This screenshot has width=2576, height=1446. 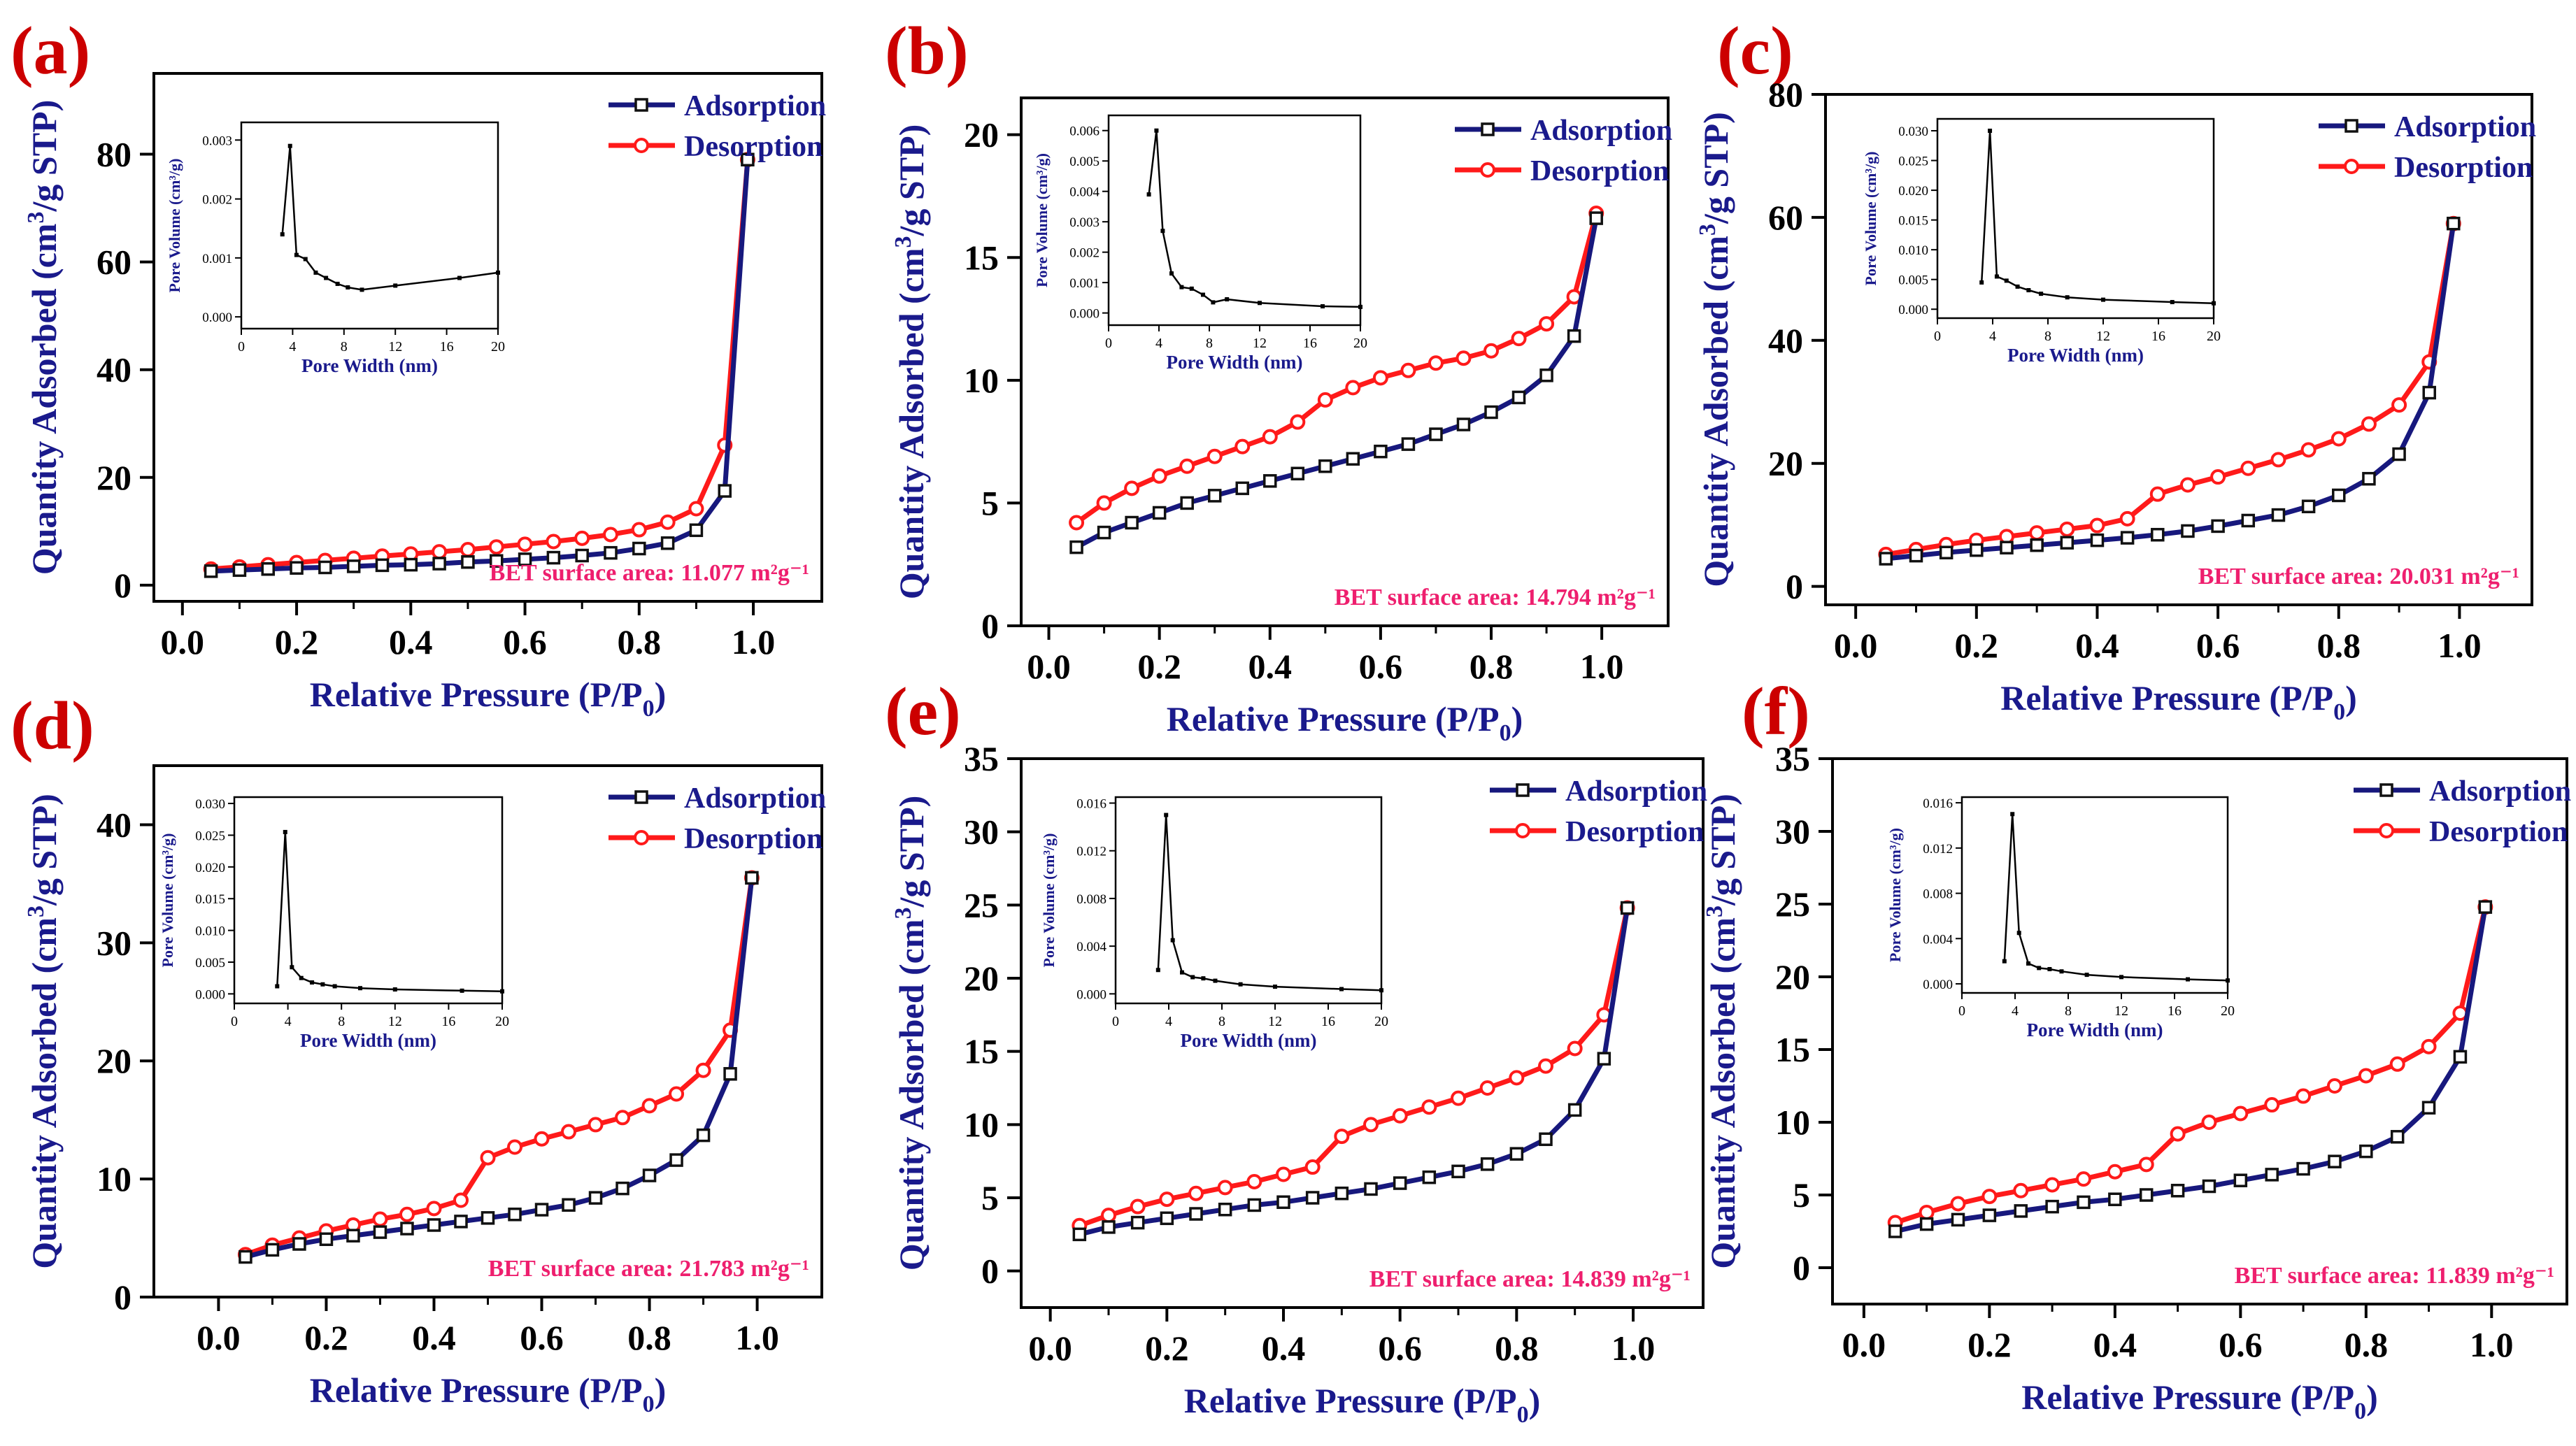 What do you see at coordinates (981, 904) in the screenshot?
I see `y-tick-label: 25` at bounding box center [981, 904].